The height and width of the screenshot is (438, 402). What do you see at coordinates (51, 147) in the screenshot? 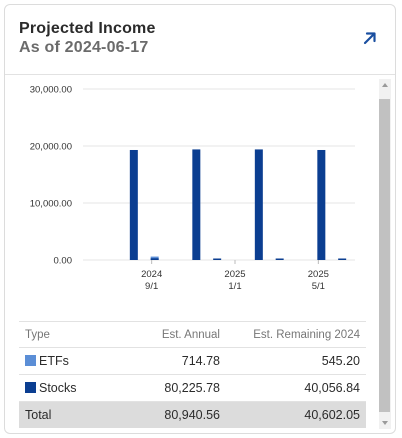
I see `y-tick-label: 20,000.00` at bounding box center [51, 147].